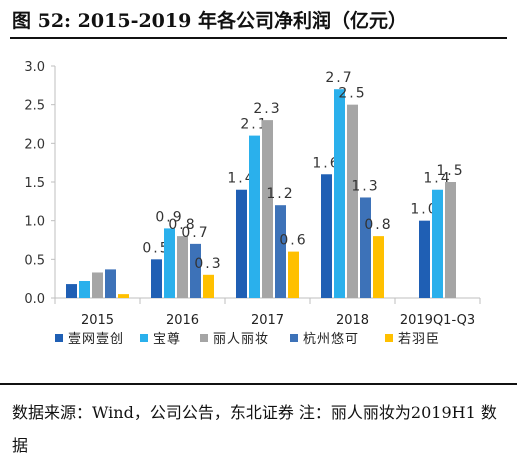 The width and height of the screenshot is (517, 471). Describe the element at coordinates (34, 144) in the screenshot. I see `y-tick-label: 2.0` at that location.